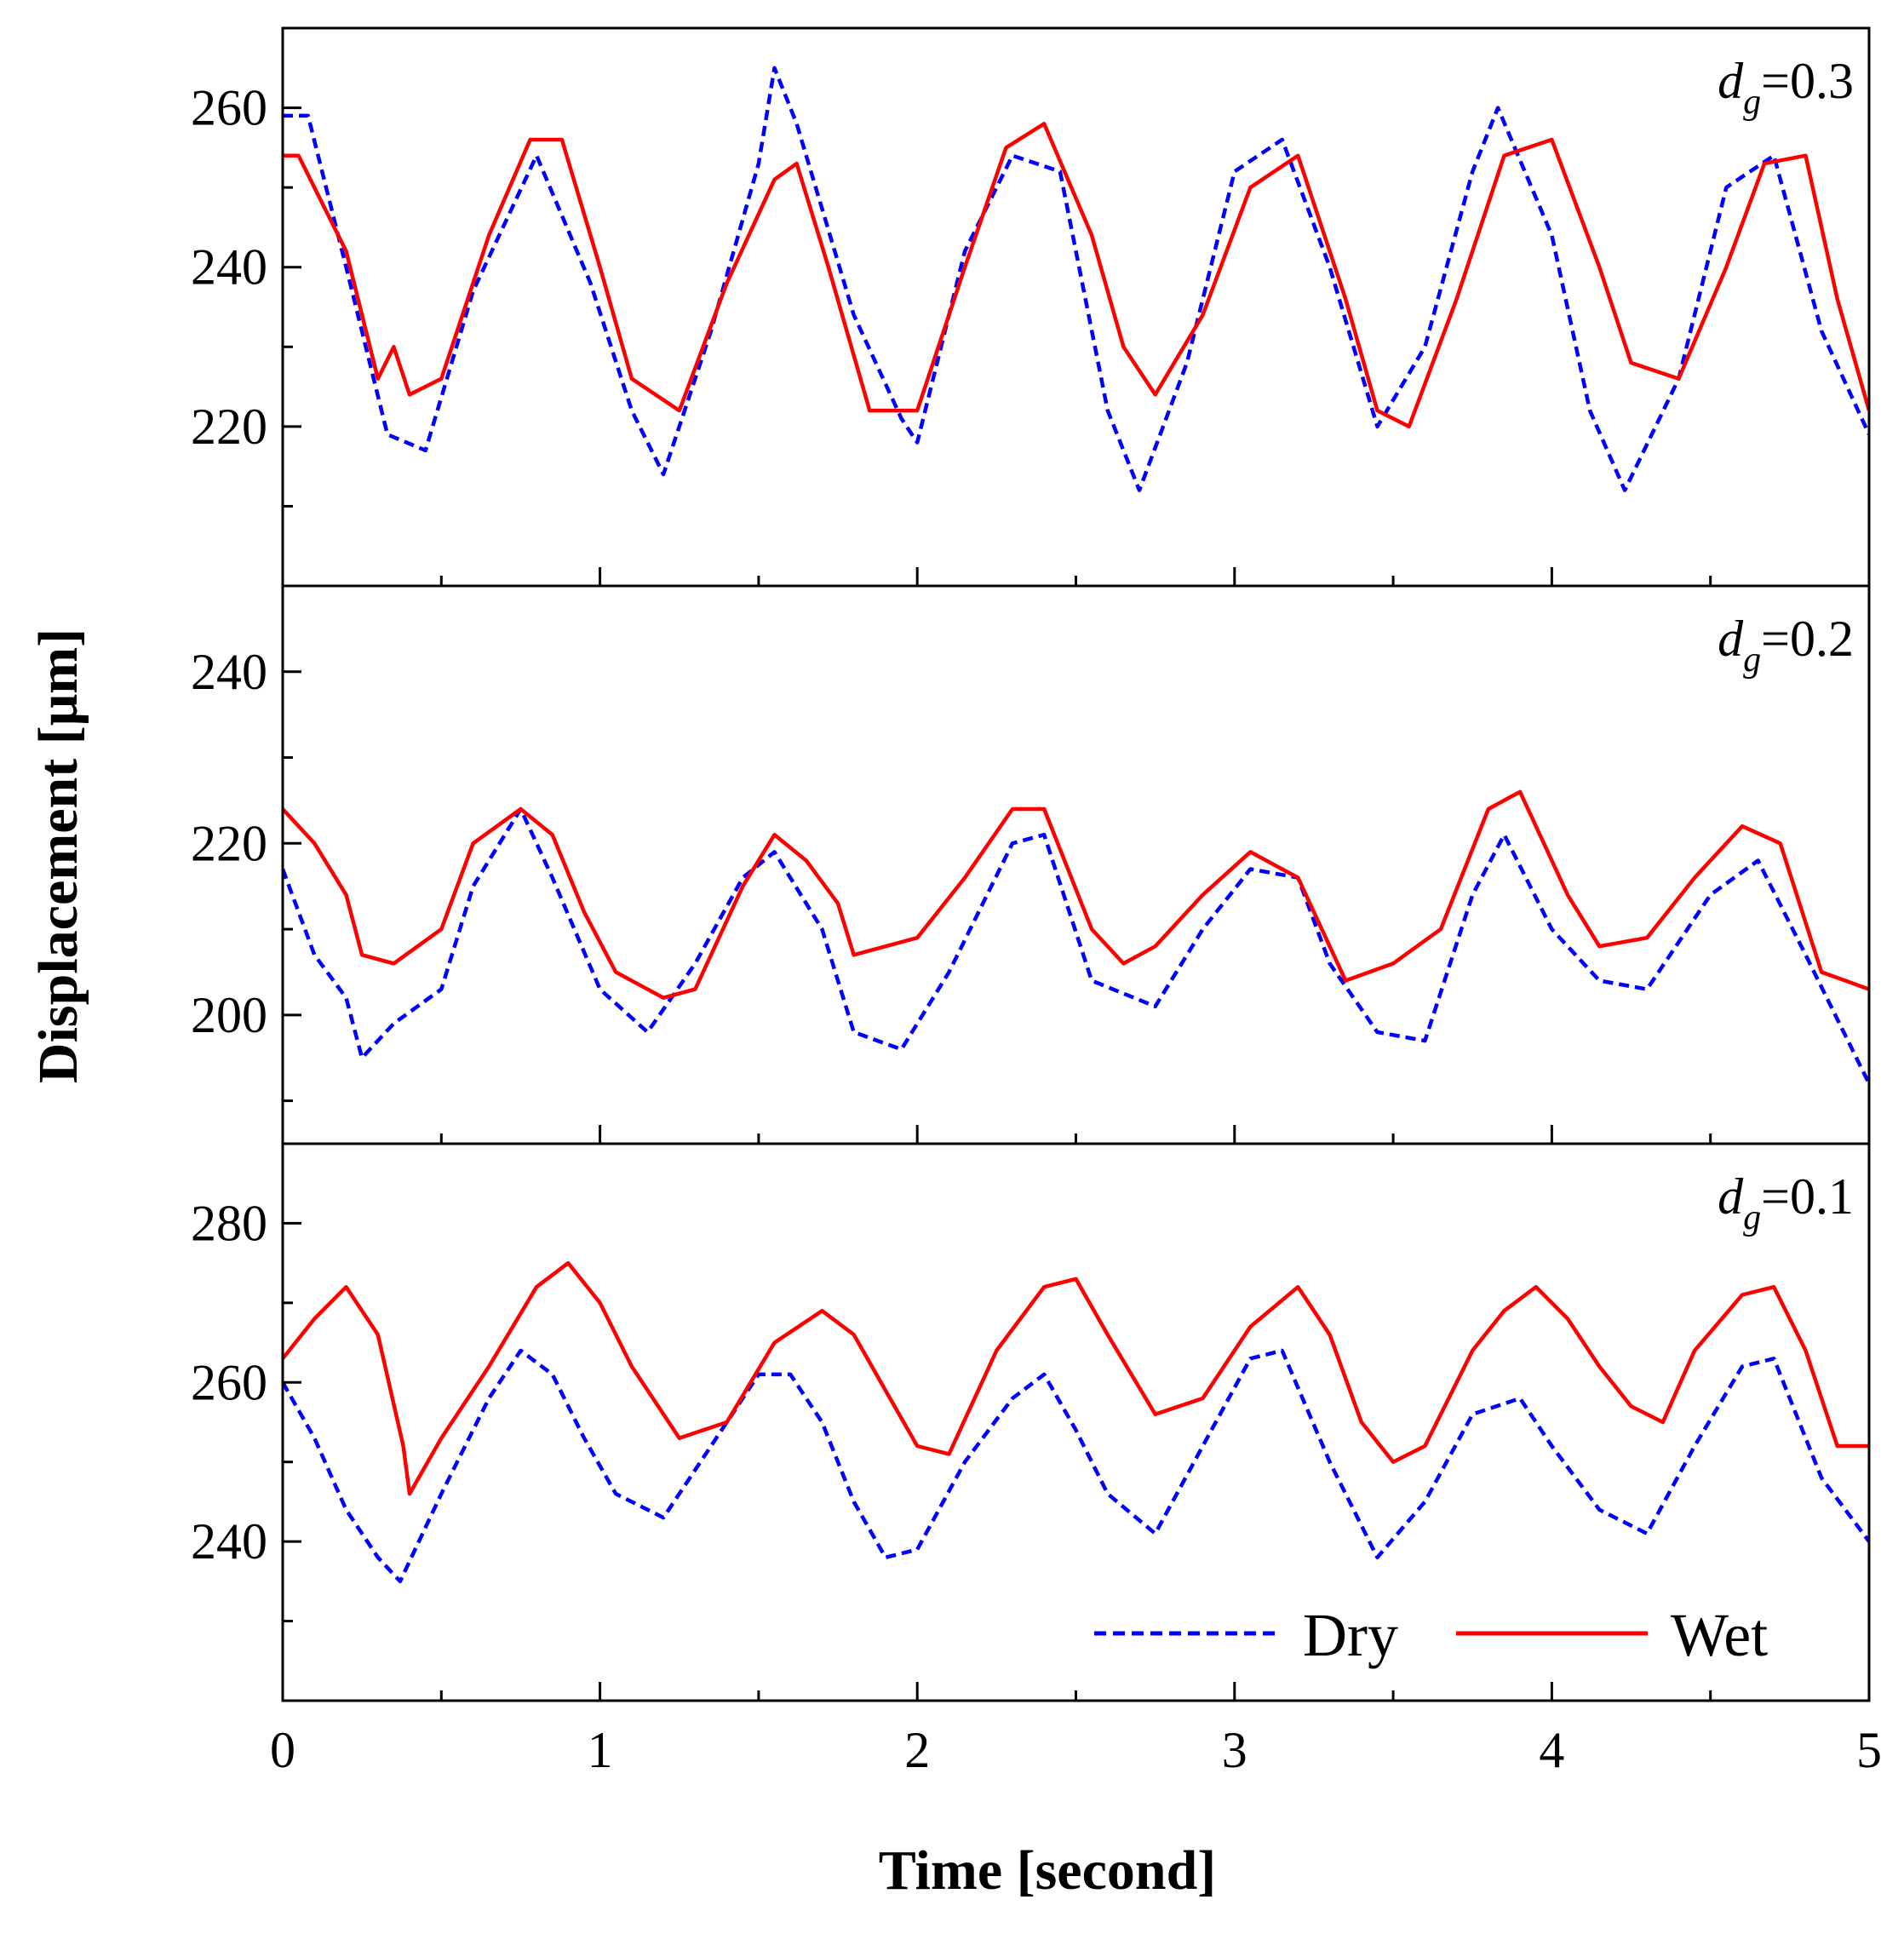 The width and height of the screenshot is (1904, 1934). What do you see at coordinates (229, 1015) in the screenshot?
I see `y-tick-label: 200` at bounding box center [229, 1015].